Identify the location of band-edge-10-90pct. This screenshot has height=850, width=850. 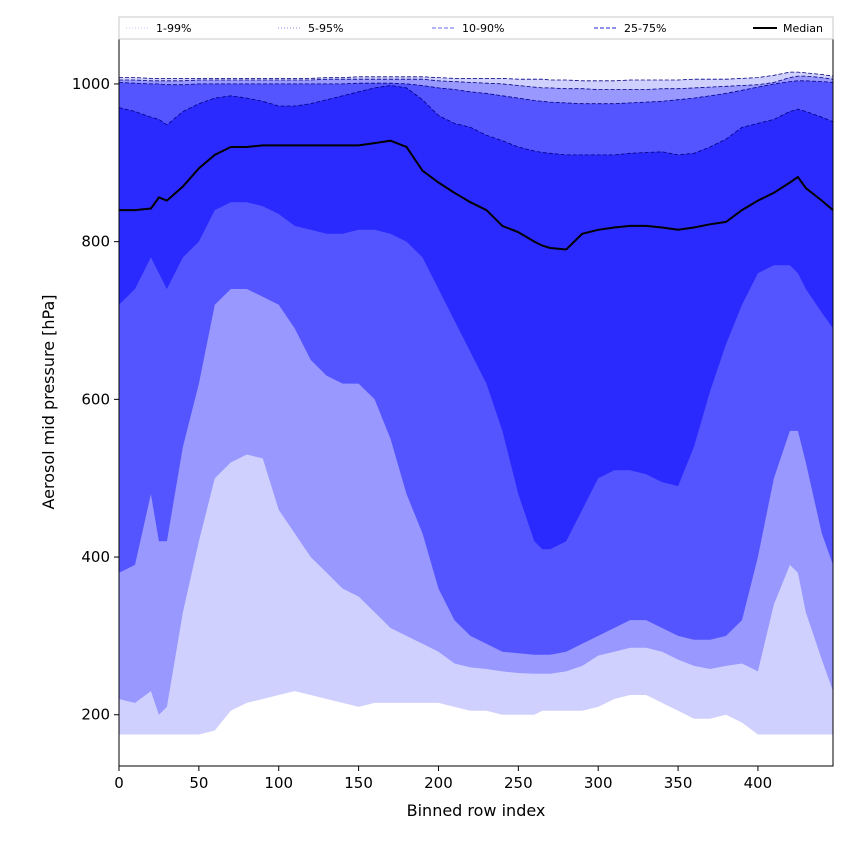
(476, 92).